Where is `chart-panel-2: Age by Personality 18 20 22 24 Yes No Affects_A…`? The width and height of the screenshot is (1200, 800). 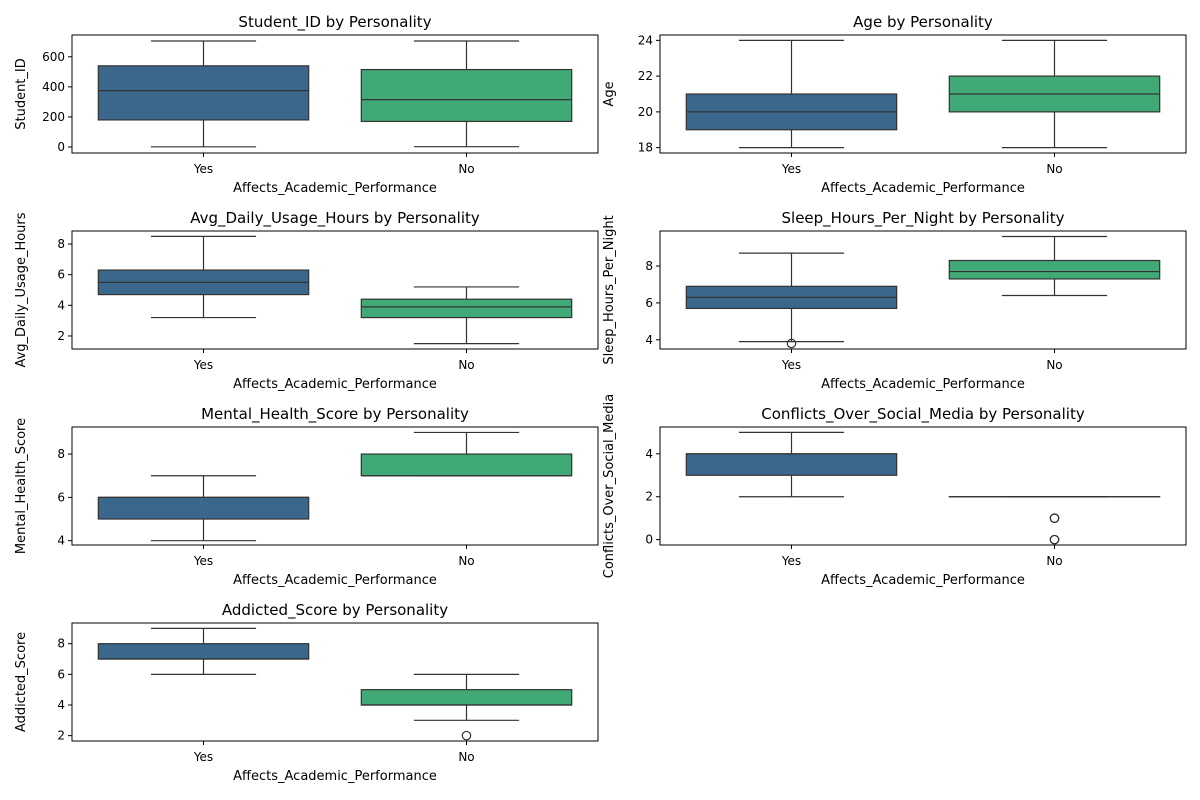
chart-panel-2: Age by Personality 18 20 22 24 Yes No Affects_A… is located at coordinates (894, 104).